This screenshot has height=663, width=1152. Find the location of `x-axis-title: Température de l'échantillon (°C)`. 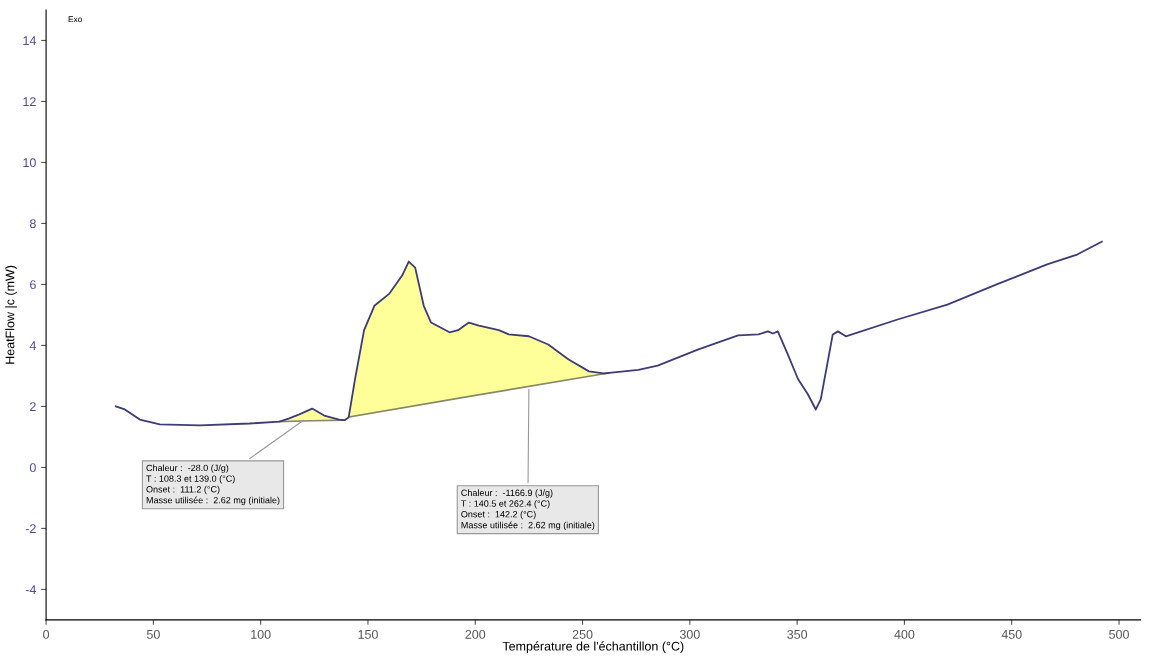

x-axis-title: Température de l'échantillon (°C) is located at coordinates (593, 647).